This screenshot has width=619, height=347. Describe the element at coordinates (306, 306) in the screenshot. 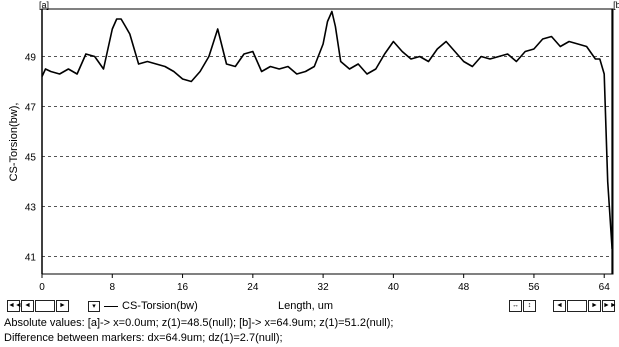

I see `x-axis-label: Length, um` at that location.